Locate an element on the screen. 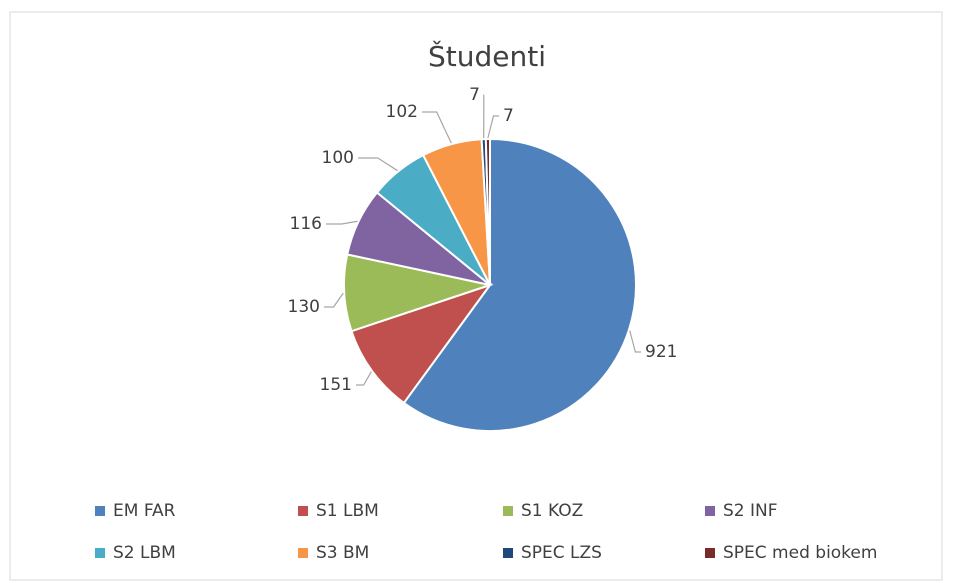 The height and width of the screenshot is (583, 955). data-label: 100 is located at coordinates (338, 158).